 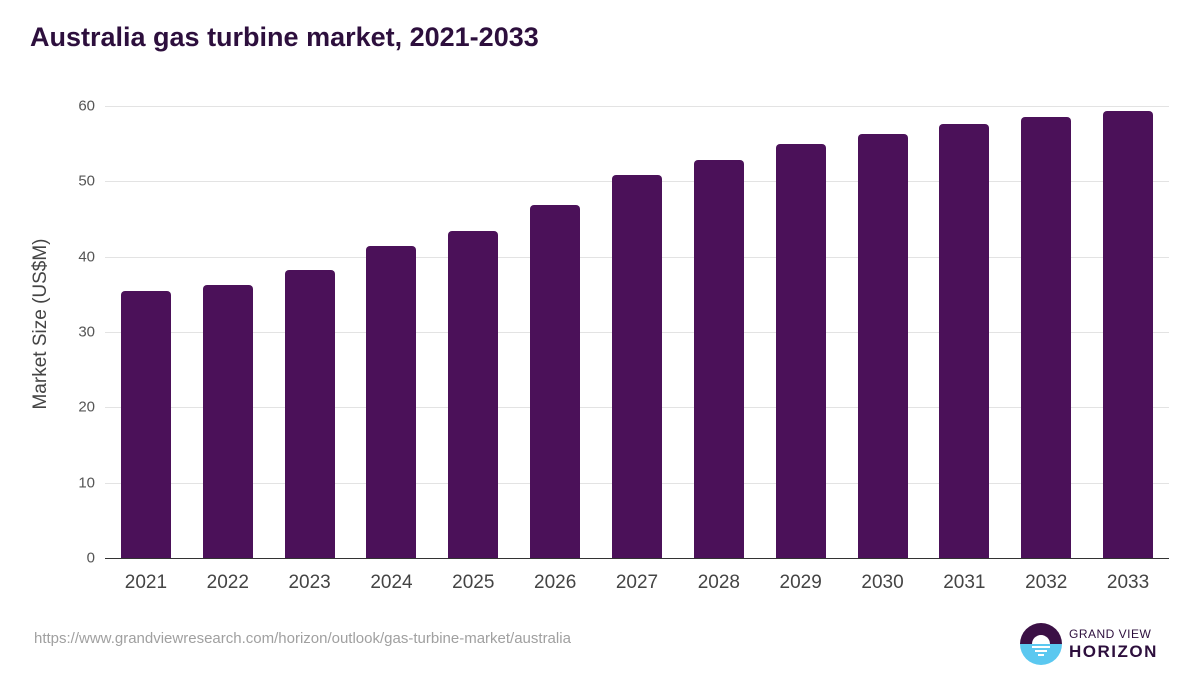 I want to click on x-tick-label: 2029, so click(x=800, y=582).